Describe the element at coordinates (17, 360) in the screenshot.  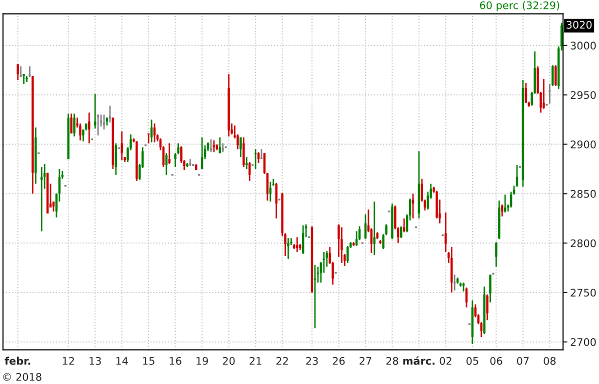
I see `x-tick-label: febr.` at that location.